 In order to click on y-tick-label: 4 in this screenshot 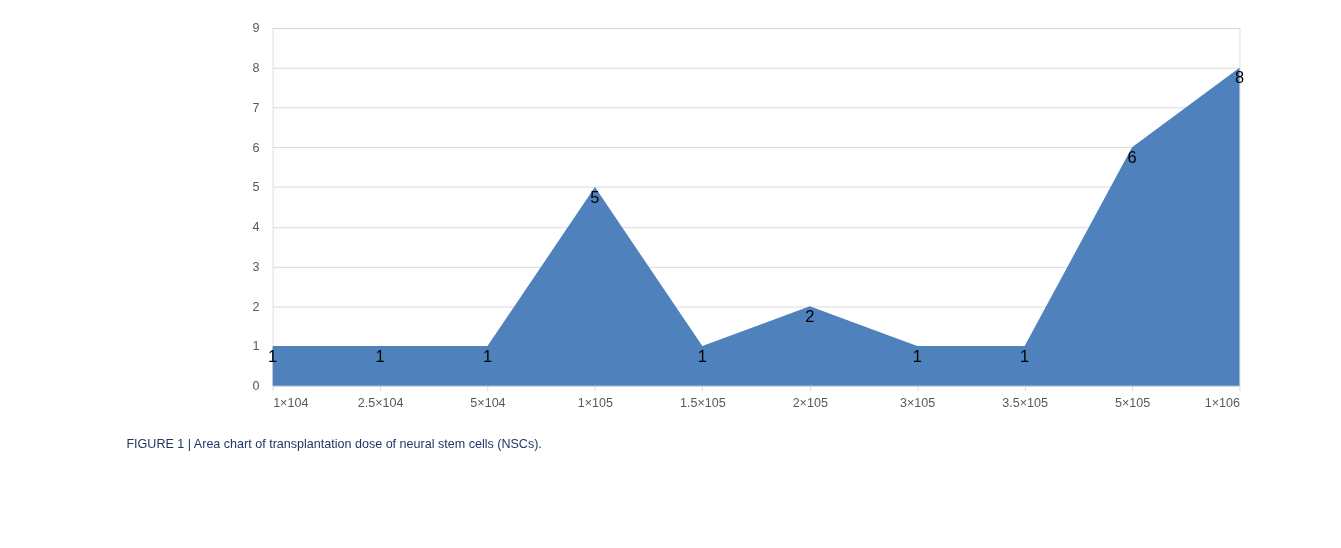, I will do `click(256, 227)`.